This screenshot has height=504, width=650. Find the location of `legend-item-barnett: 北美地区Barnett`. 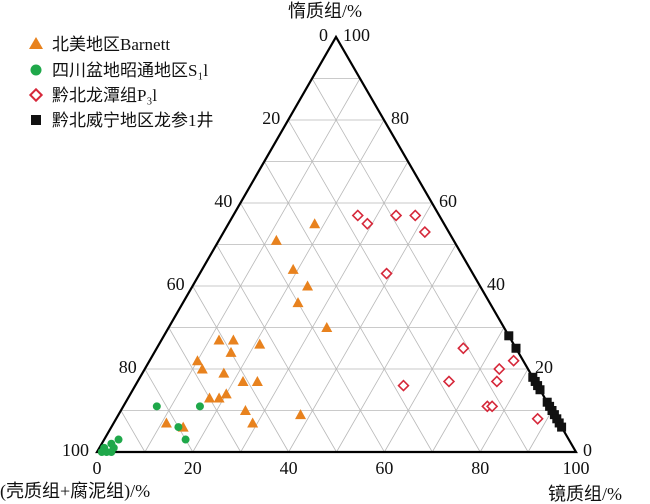

legend-item-barnett: 北美地区Barnett is located at coordinates (99, 44).